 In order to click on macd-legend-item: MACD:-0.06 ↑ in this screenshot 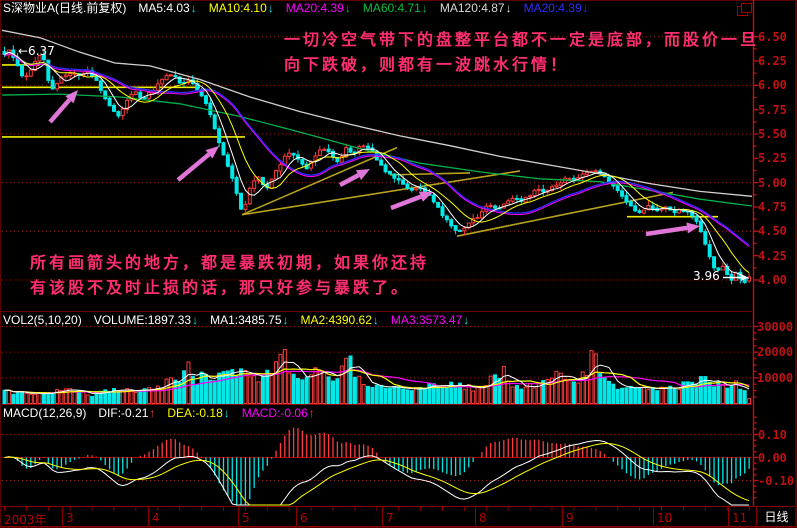, I will do `click(278, 413)`.